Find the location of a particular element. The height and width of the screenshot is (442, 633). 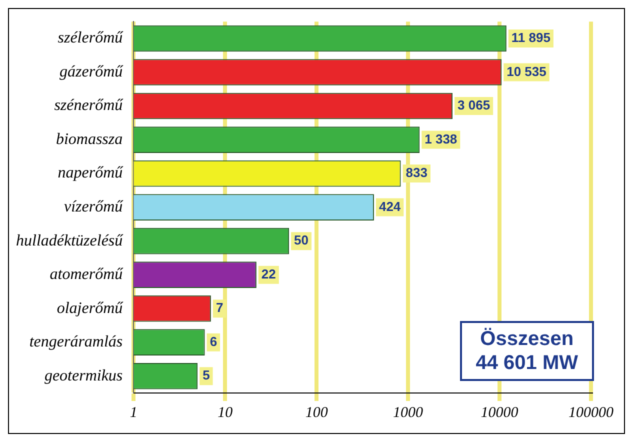

data-label: 10 535 is located at coordinates (526, 71).